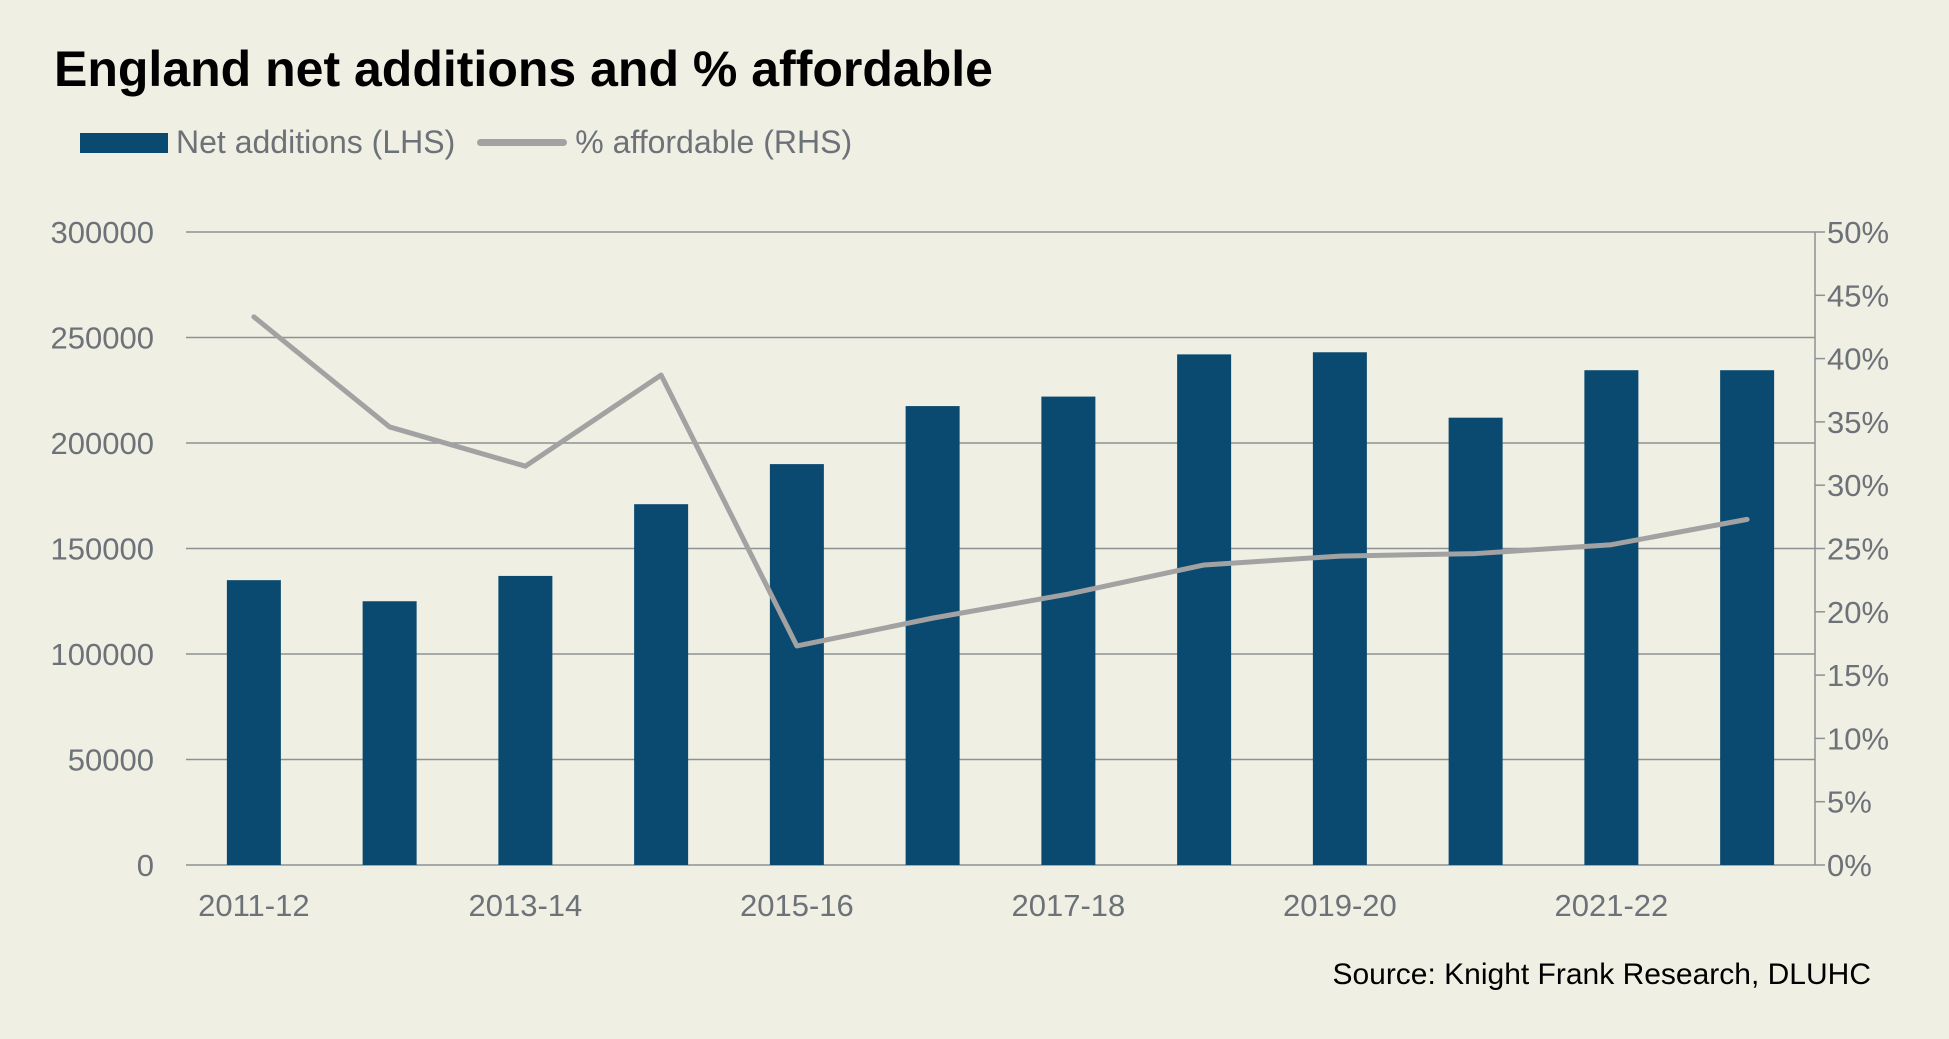  I want to click on y-right-tick-label: 45%, so click(1858, 295).